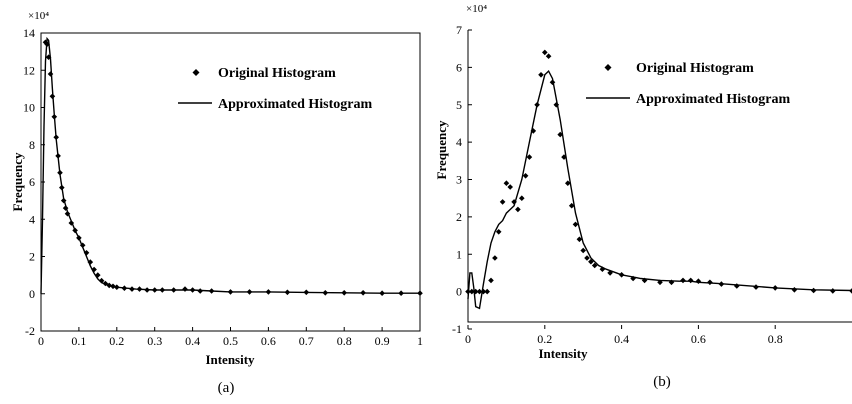  Describe the element at coordinates (268, 341) in the screenshot. I see `panel-a-xtick-label: 0.6` at that location.